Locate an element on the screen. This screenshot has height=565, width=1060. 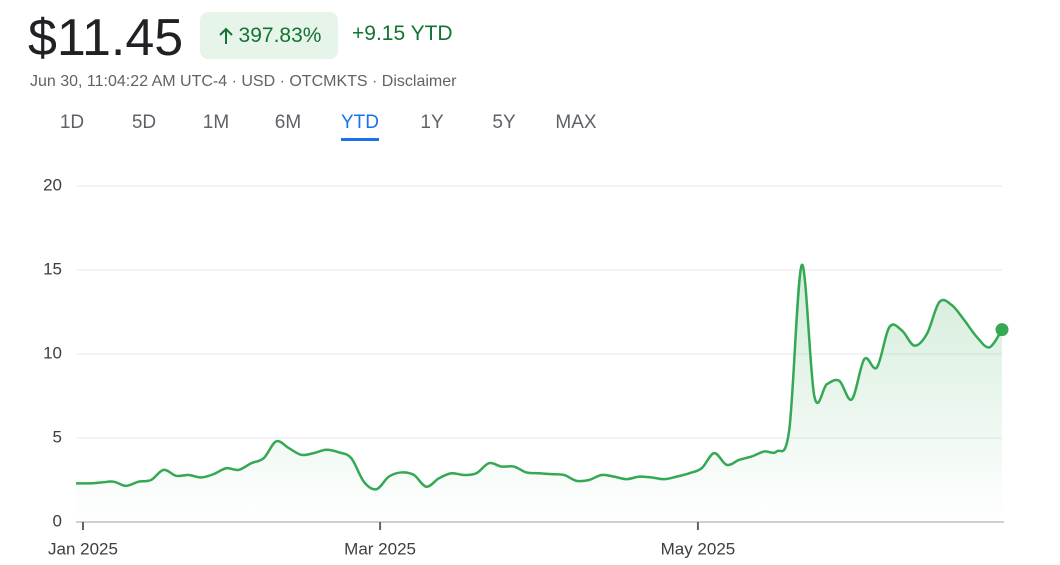
range-tab: 1M is located at coordinates (216, 127).